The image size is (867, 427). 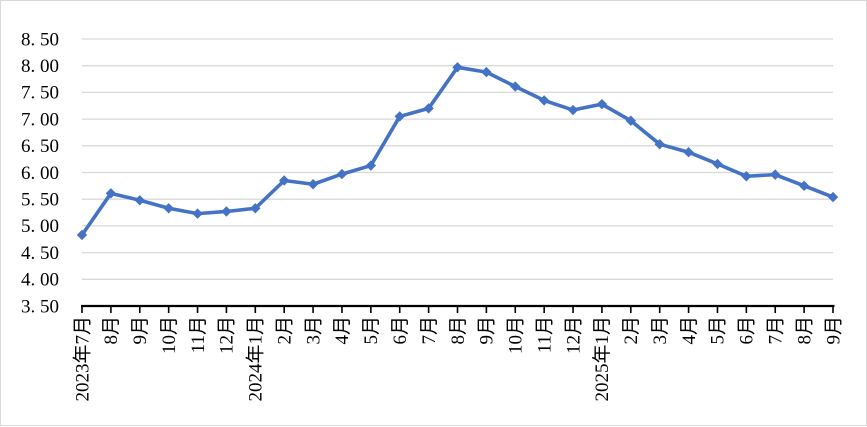 I want to click on y-axis-tick-label: 6. 00, so click(x=40, y=173).